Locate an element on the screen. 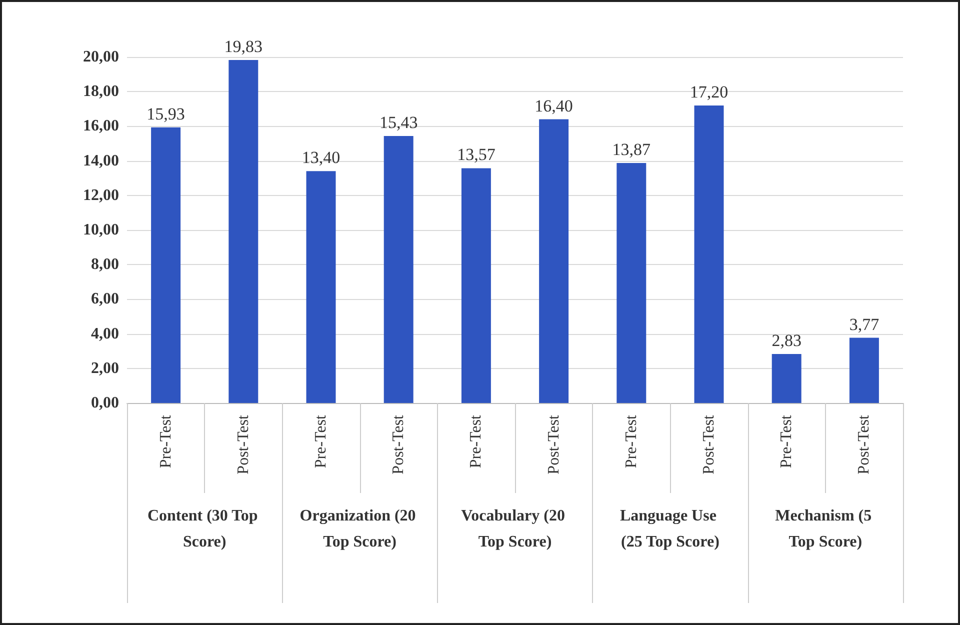 The image size is (960, 625). text: Vocabulary (20 Top Score) is located at coordinates (515, 529).